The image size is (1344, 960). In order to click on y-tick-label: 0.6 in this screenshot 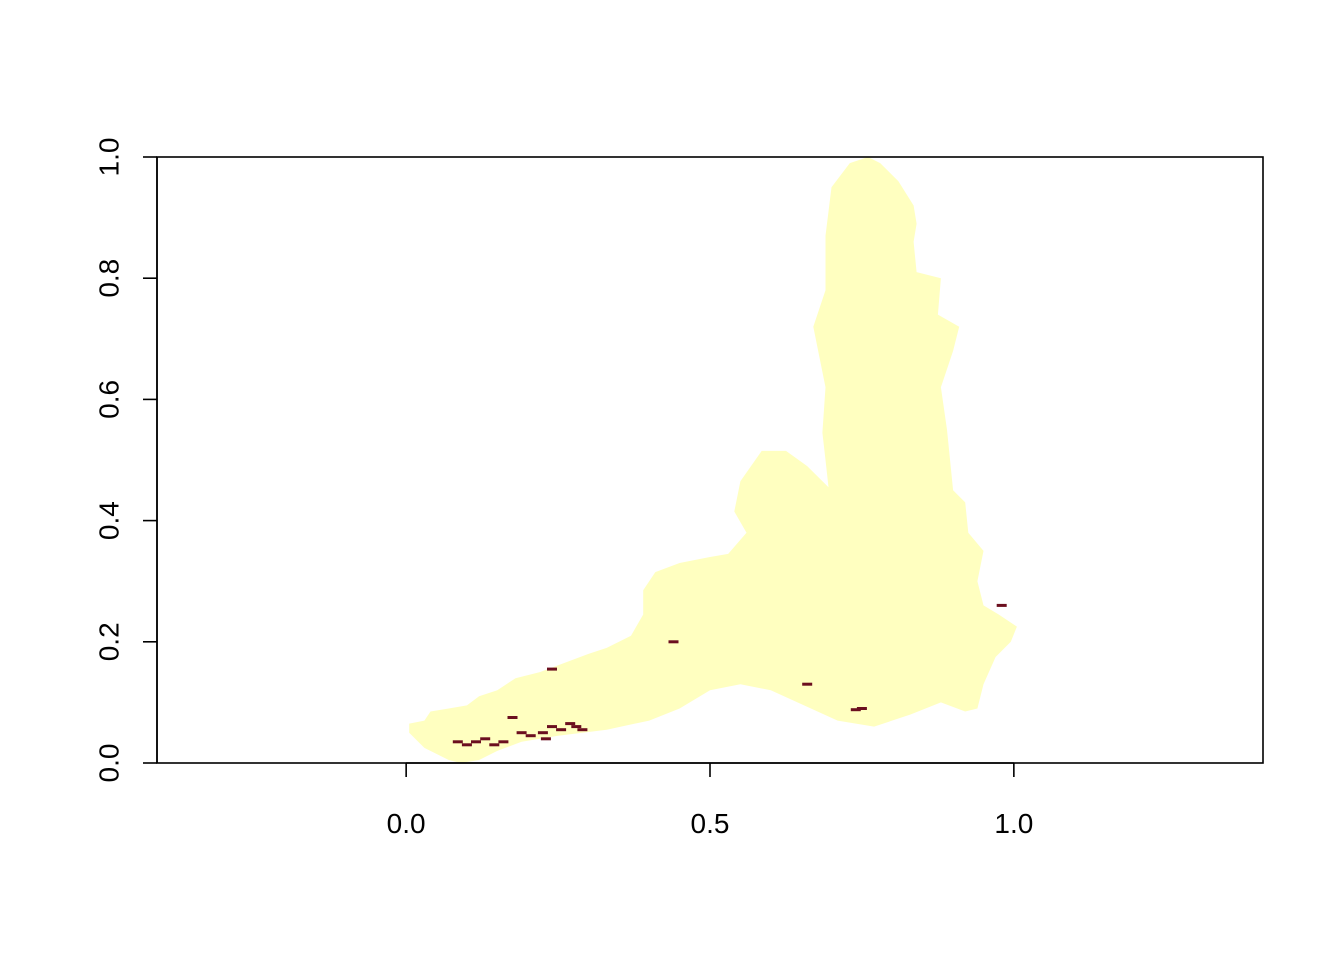, I will do `click(109, 399)`.